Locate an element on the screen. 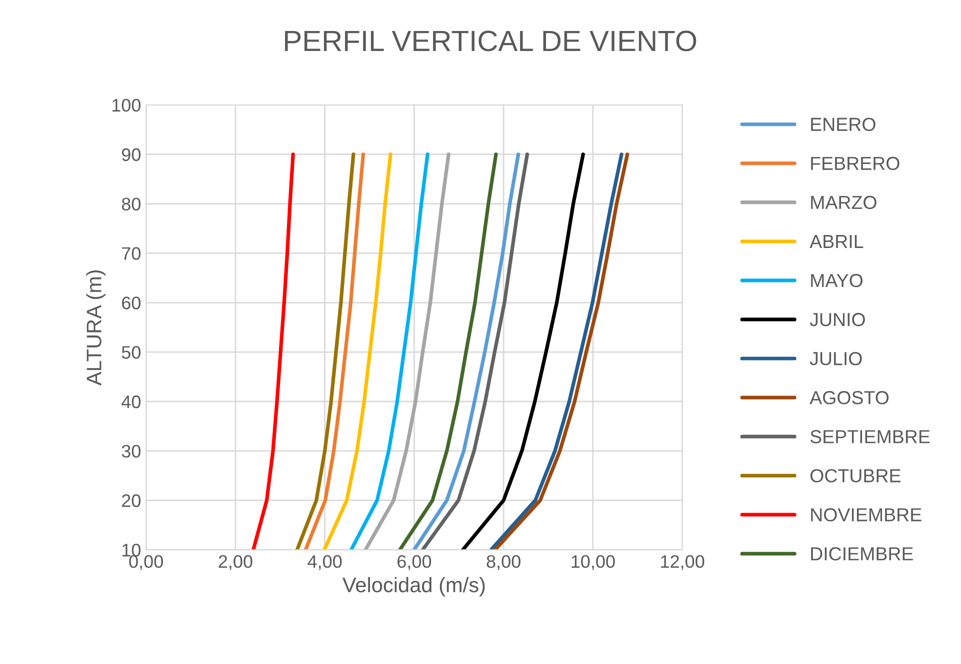  y-tick-label: 20 is located at coordinates (131, 501).